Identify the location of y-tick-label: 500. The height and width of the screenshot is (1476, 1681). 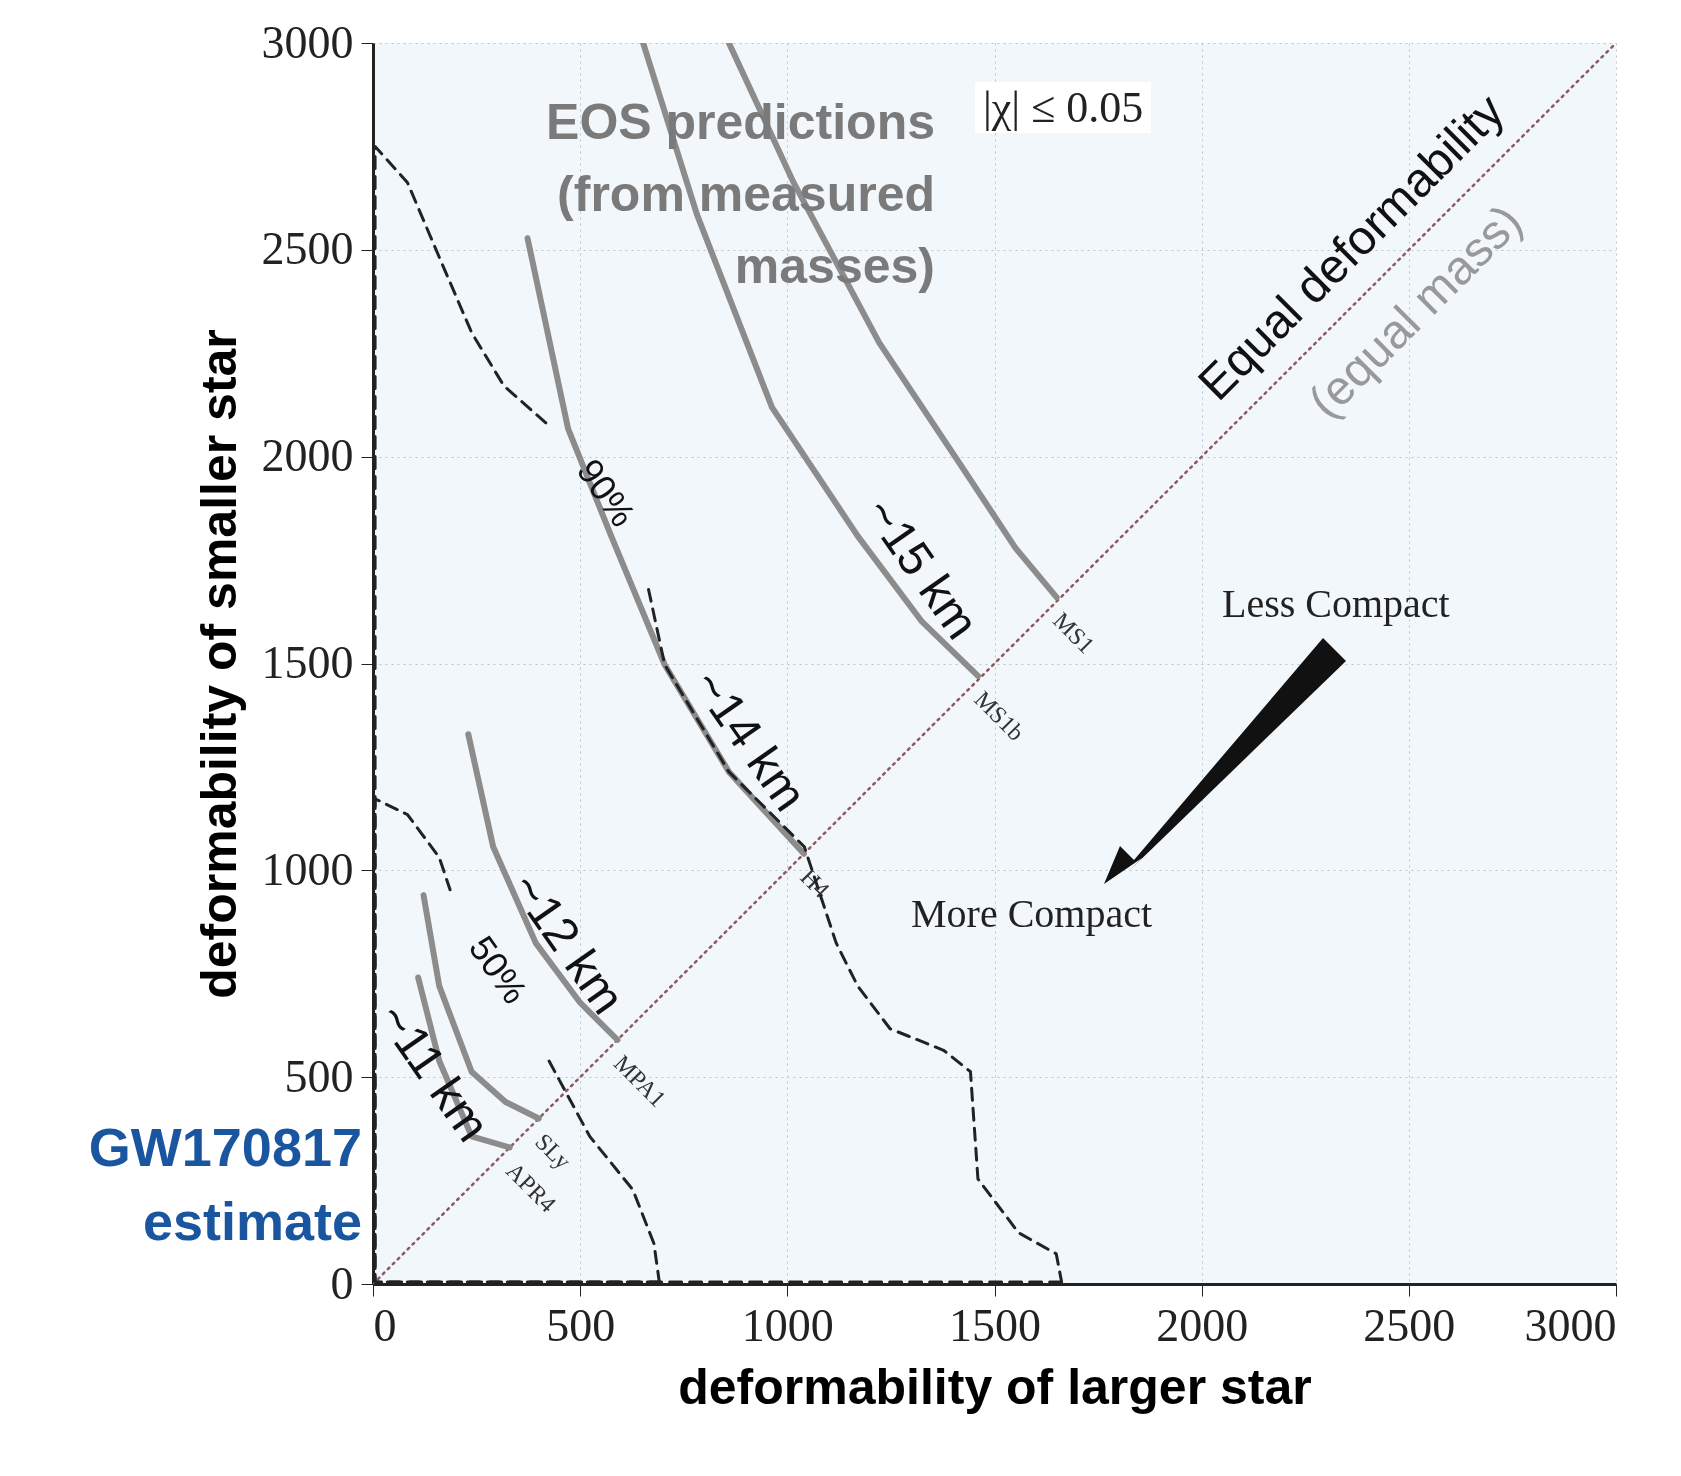
(319, 1076).